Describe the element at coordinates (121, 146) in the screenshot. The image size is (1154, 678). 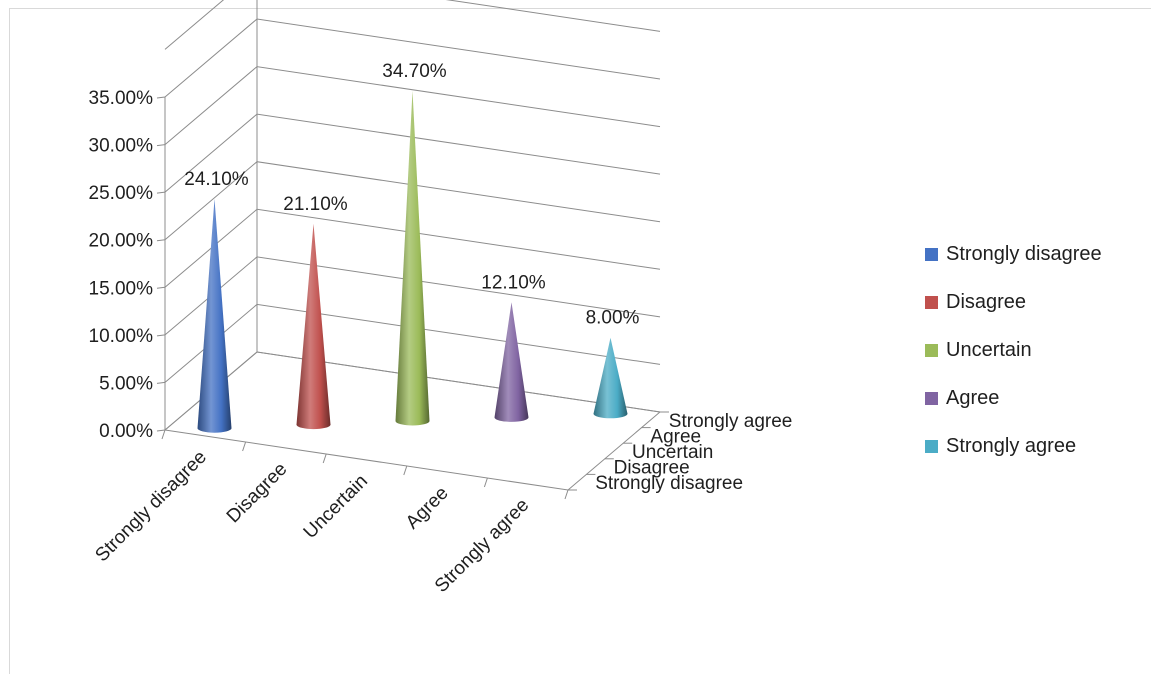
I see `y-tick-label: 30.00%` at that location.